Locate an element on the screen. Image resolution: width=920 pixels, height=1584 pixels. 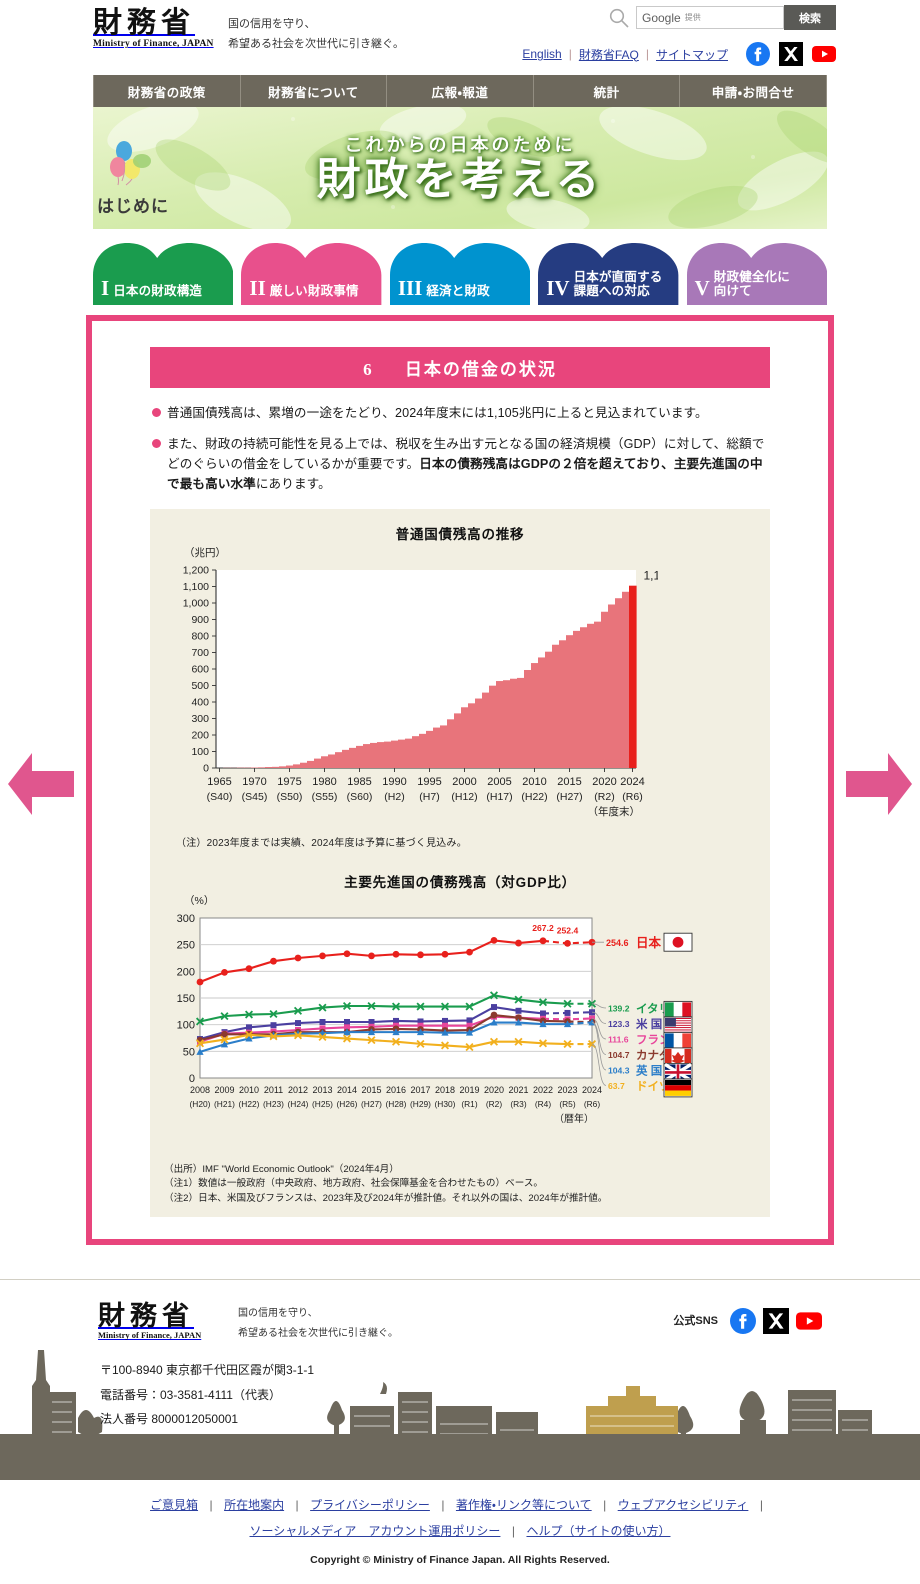
chapter-tab-2: II 厳しい財政事情 is located at coordinates (311, 273).